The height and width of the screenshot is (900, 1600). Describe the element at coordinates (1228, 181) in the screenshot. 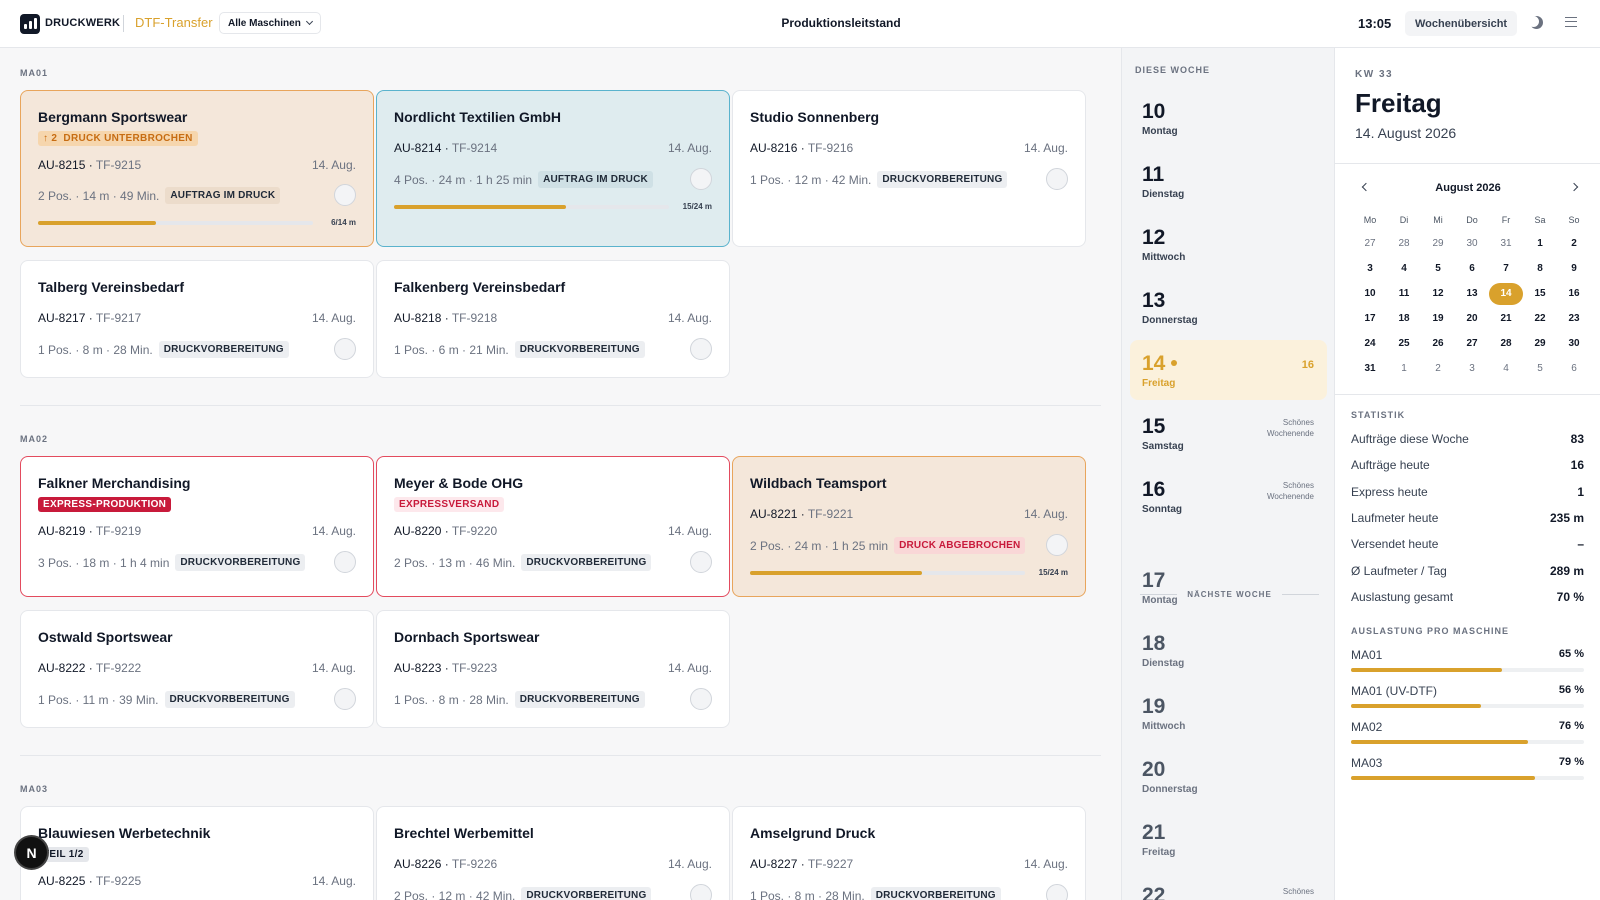

I see `day-item: 11 Dienstag` at that location.